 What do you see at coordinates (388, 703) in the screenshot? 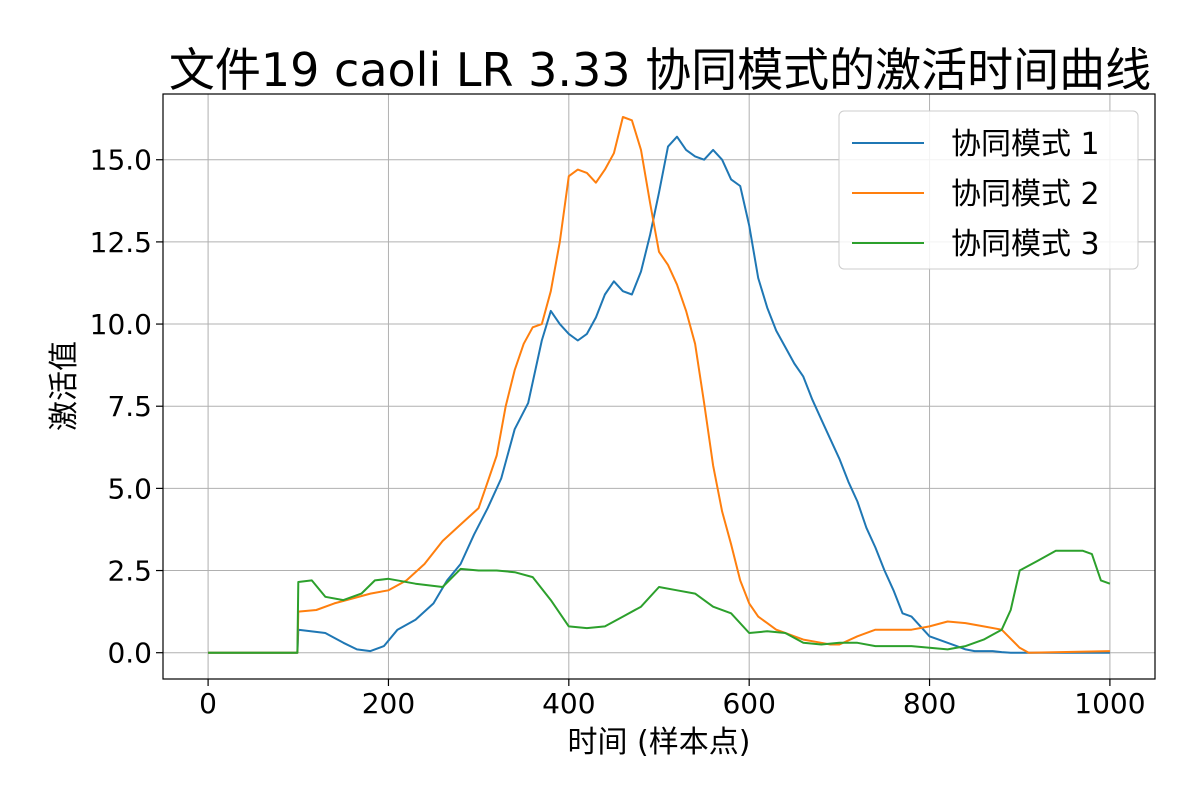
I see `x-tick-label: 200` at bounding box center [388, 703].